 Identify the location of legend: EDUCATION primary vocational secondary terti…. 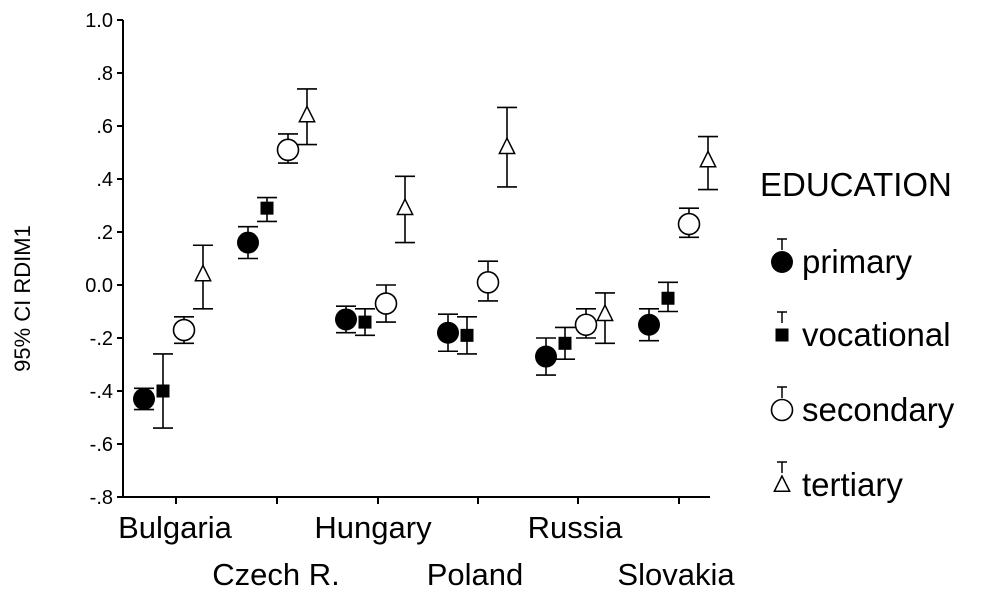
(857, 334).